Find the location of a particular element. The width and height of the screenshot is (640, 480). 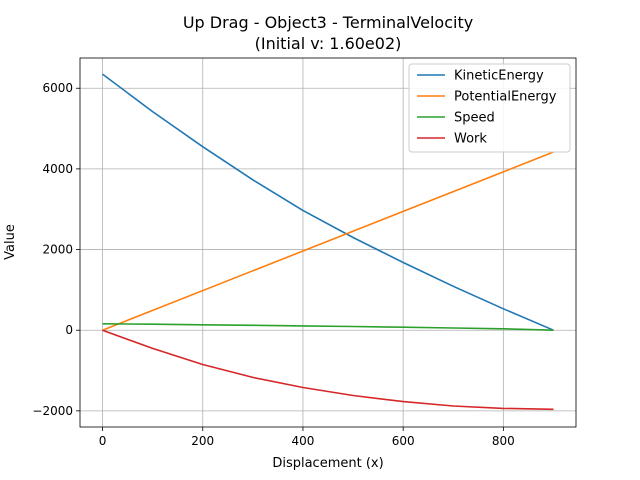

x-tick-label: 800 is located at coordinates (503, 441).